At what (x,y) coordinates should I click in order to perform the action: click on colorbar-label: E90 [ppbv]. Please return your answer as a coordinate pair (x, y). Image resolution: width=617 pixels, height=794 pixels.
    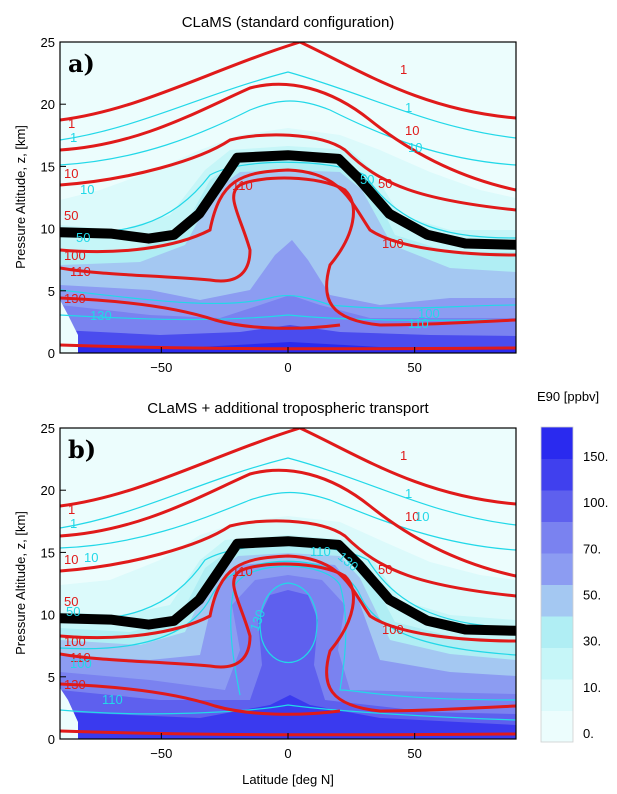
    Looking at the image, I should click on (568, 396).